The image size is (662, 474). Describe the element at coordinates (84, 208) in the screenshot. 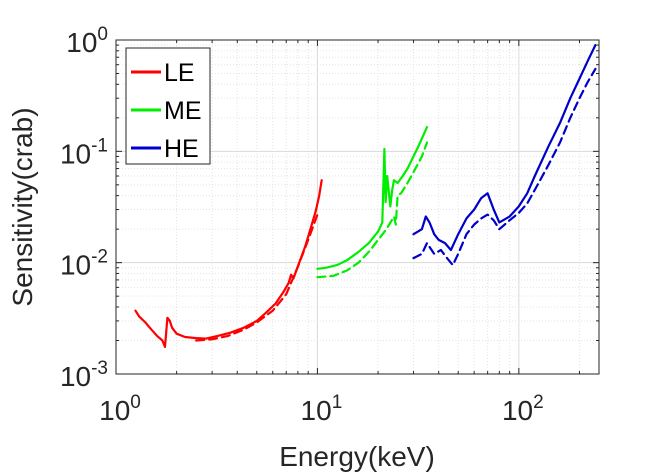

I see `y-tick-labels: 10⁻³ 10⁻² 10⁻¹ 10⁰` at that location.